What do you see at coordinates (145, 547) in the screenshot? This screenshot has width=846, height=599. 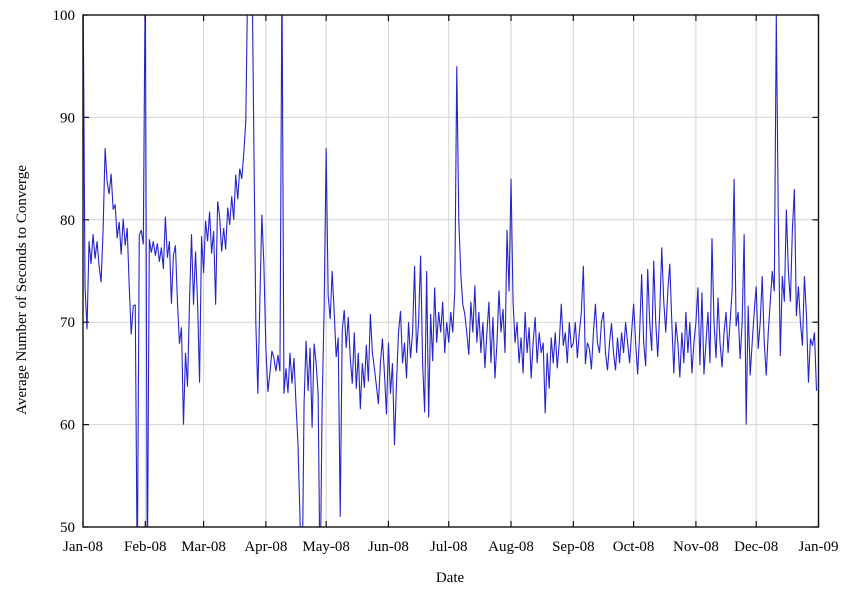 I see `x-tick-label: Feb-08` at bounding box center [145, 547].